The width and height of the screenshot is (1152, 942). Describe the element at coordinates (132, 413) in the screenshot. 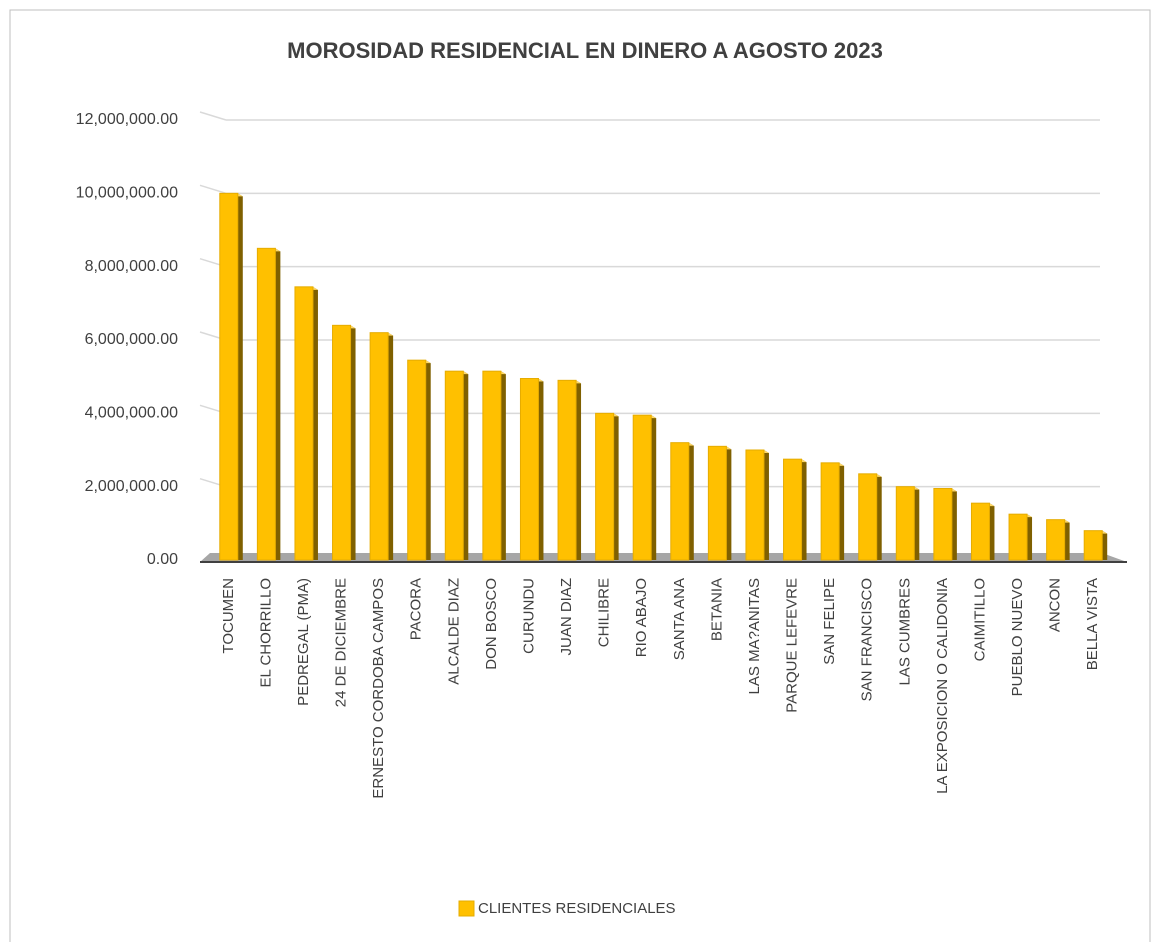

I see `y-tick-label: 4,000,000.00` at that location.